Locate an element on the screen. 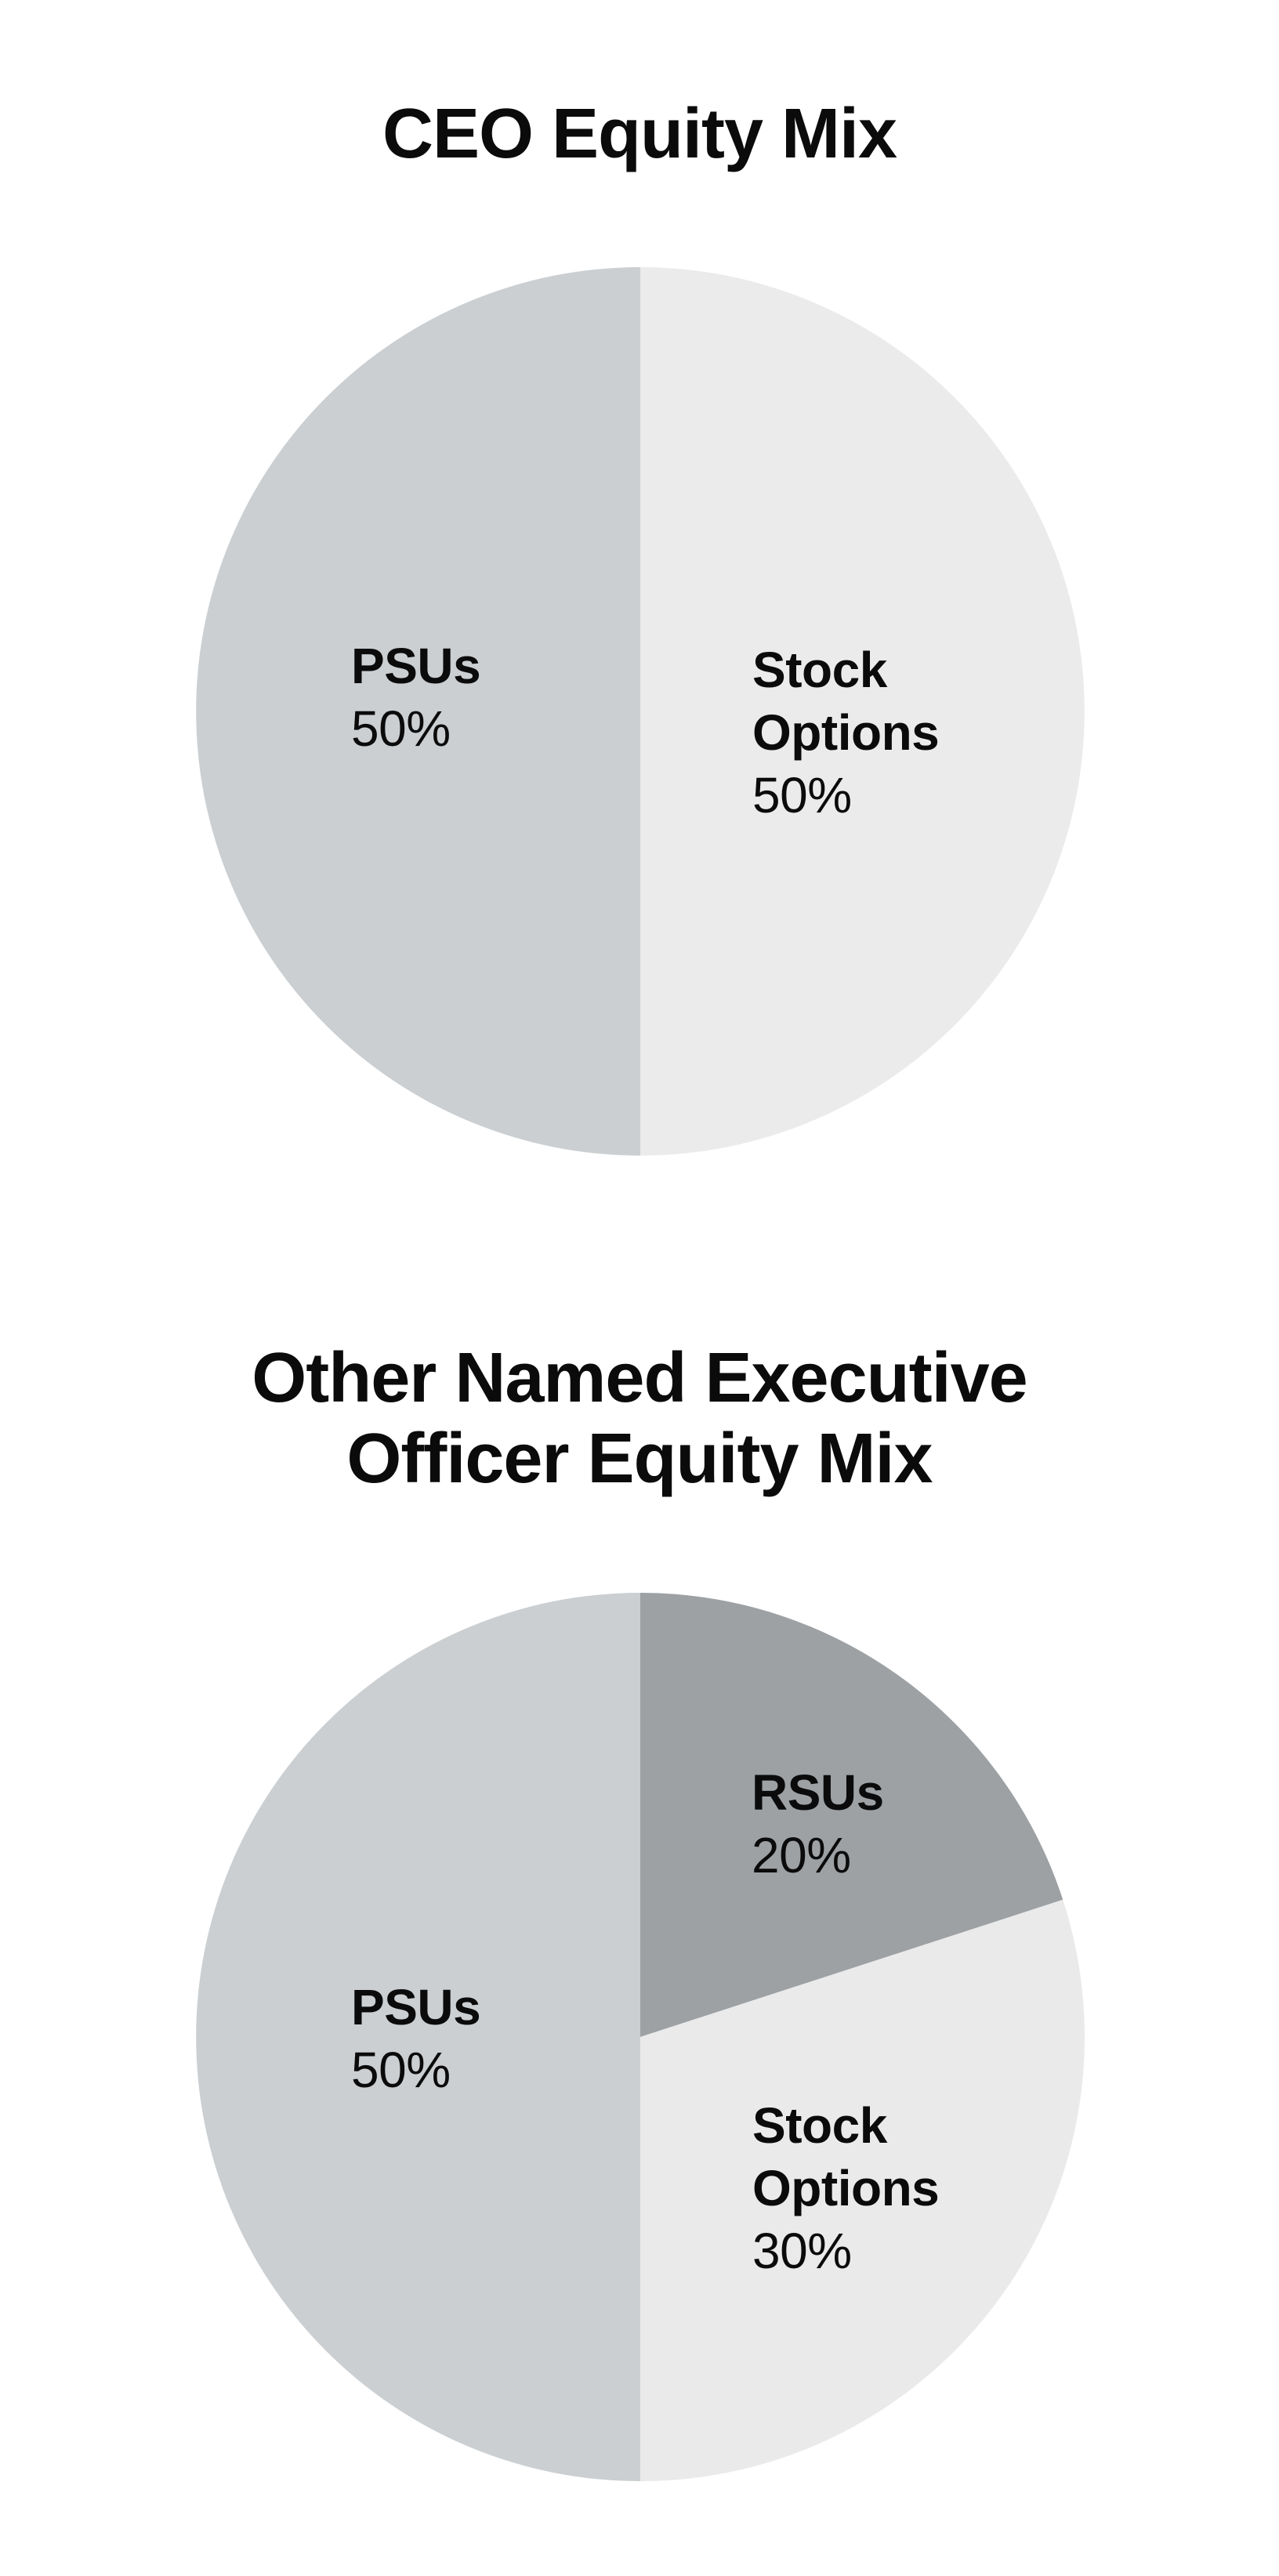 This screenshot has height=2576, width=1279. chart1-stock-options-label: Stock Options 50% is located at coordinates (846, 733).